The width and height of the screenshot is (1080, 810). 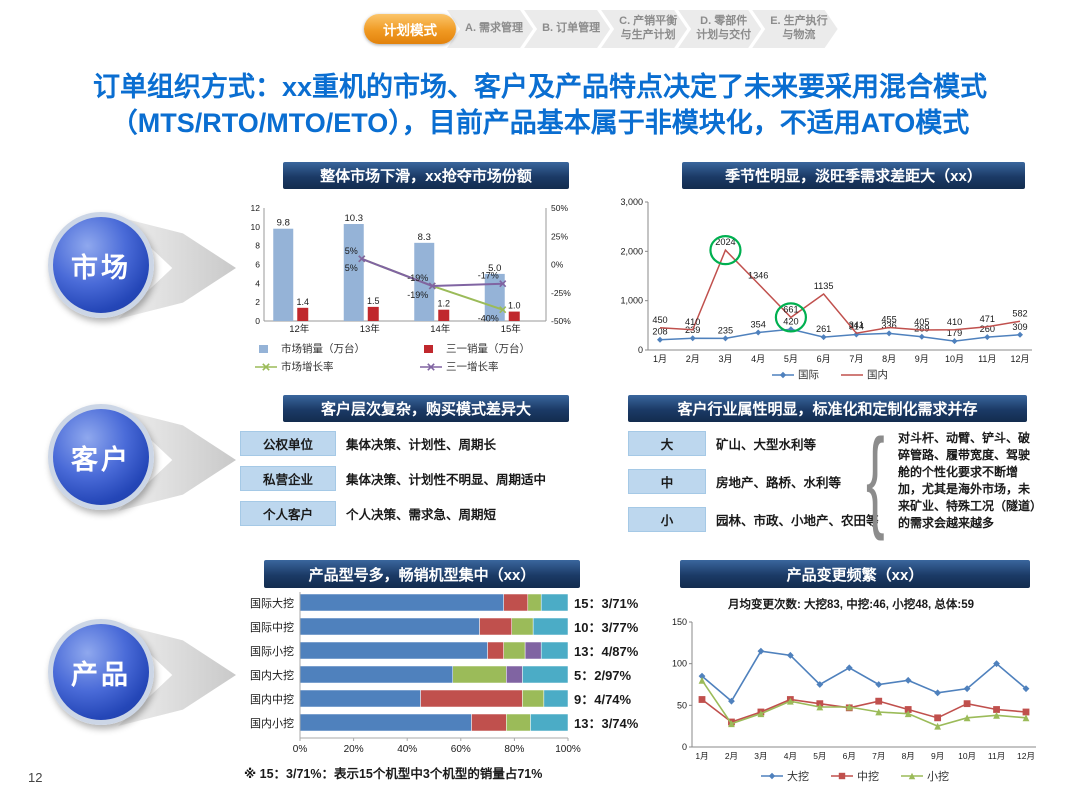 What do you see at coordinates (514, 749) in the screenshot?
I see `svg-text: 80%` at bounding box center [514, 749].